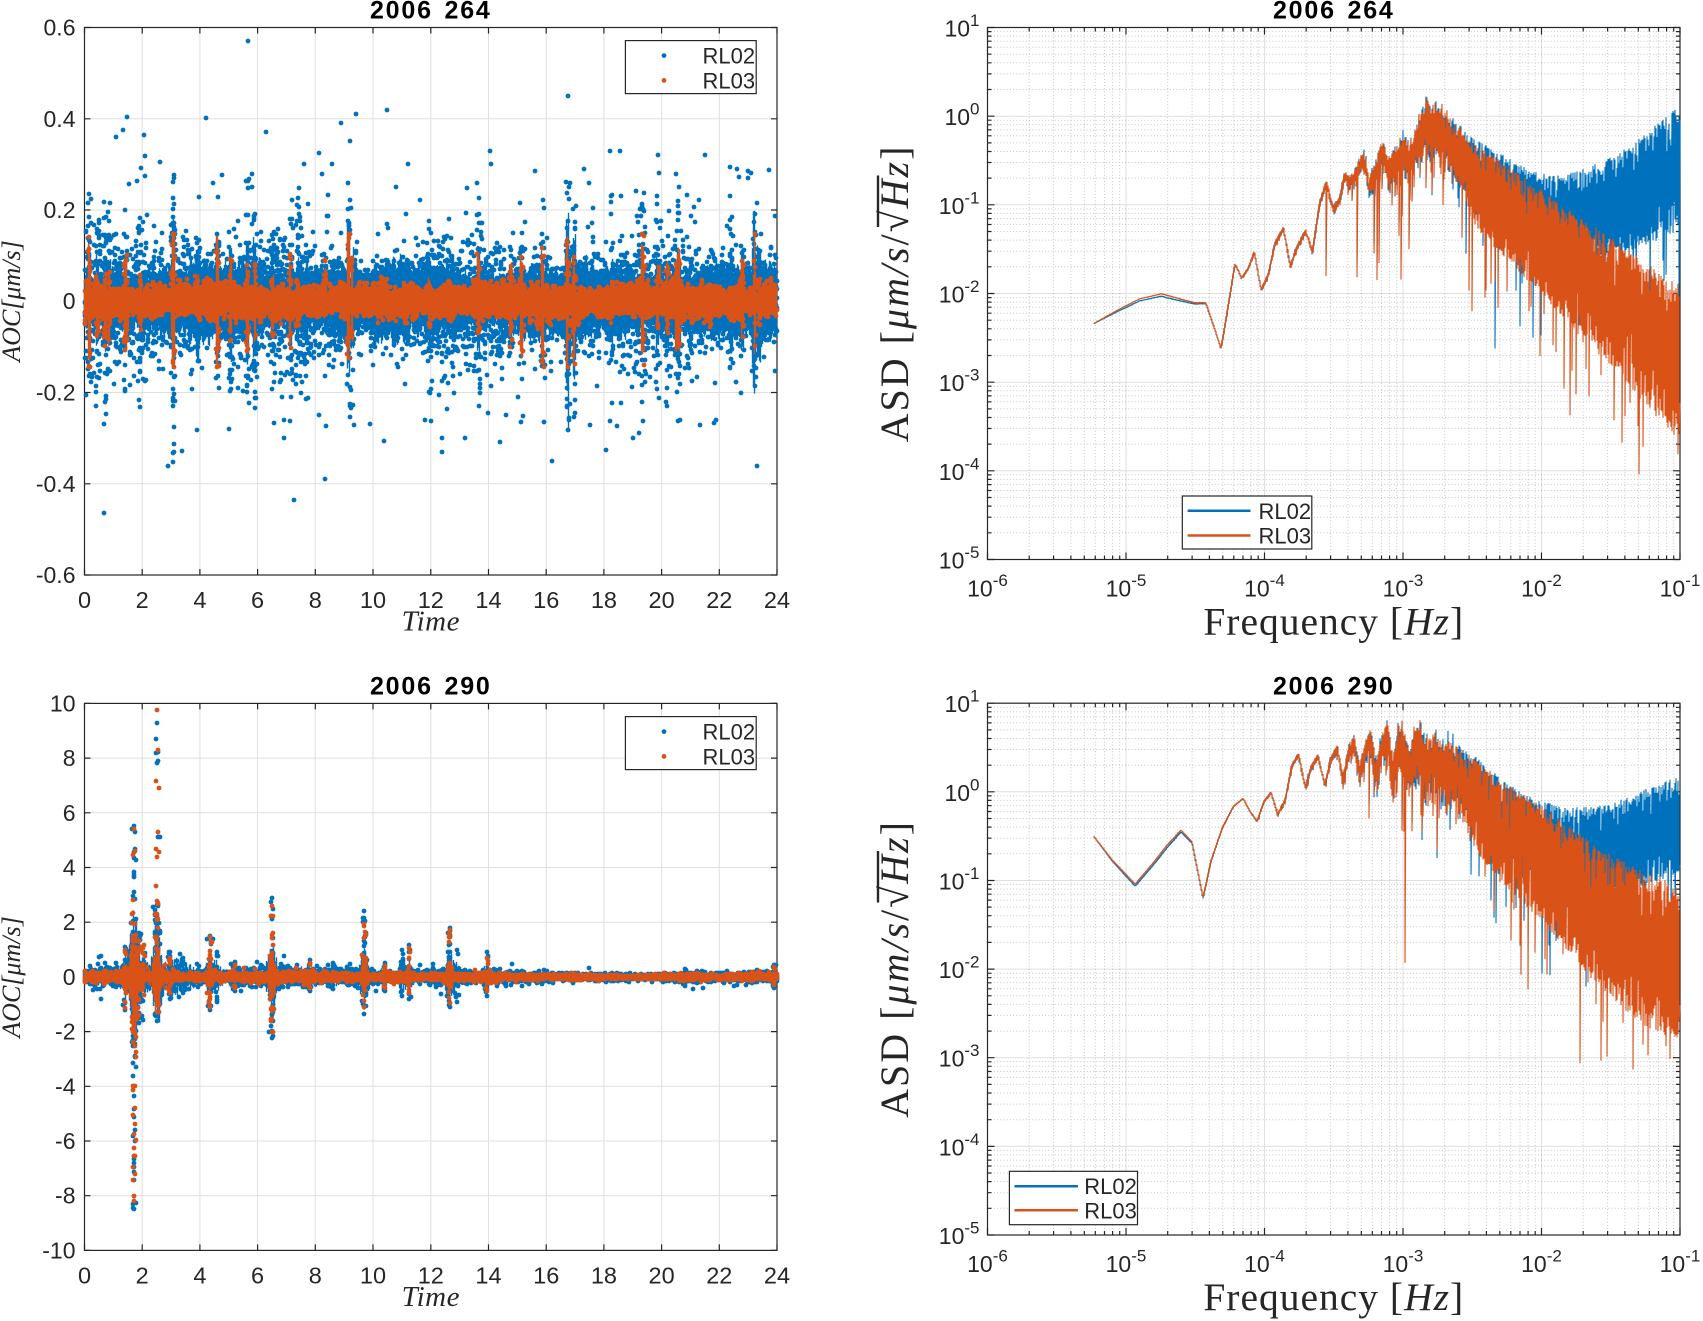 The width and height of the screenshot is (1703, 1321). What do you see at coordinates (65, 1196) in the screenshot?
I see `svg-text: -8` at bounding box center [65, 1196].